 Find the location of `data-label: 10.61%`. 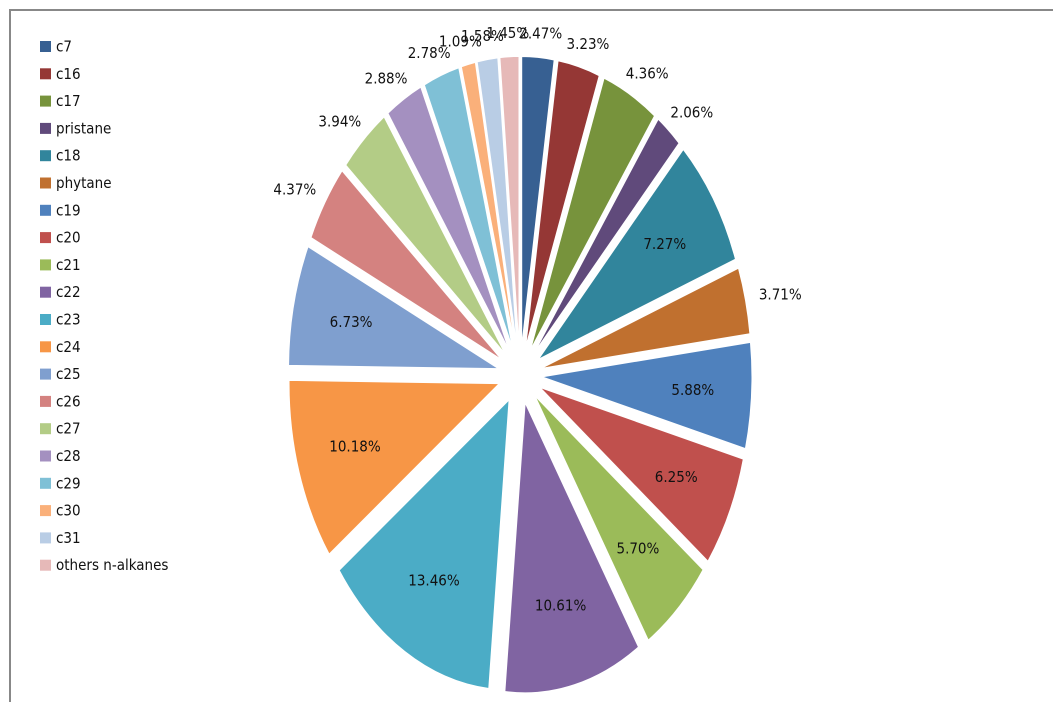

data-label: 10.61% is located at coordinates (561, 605).